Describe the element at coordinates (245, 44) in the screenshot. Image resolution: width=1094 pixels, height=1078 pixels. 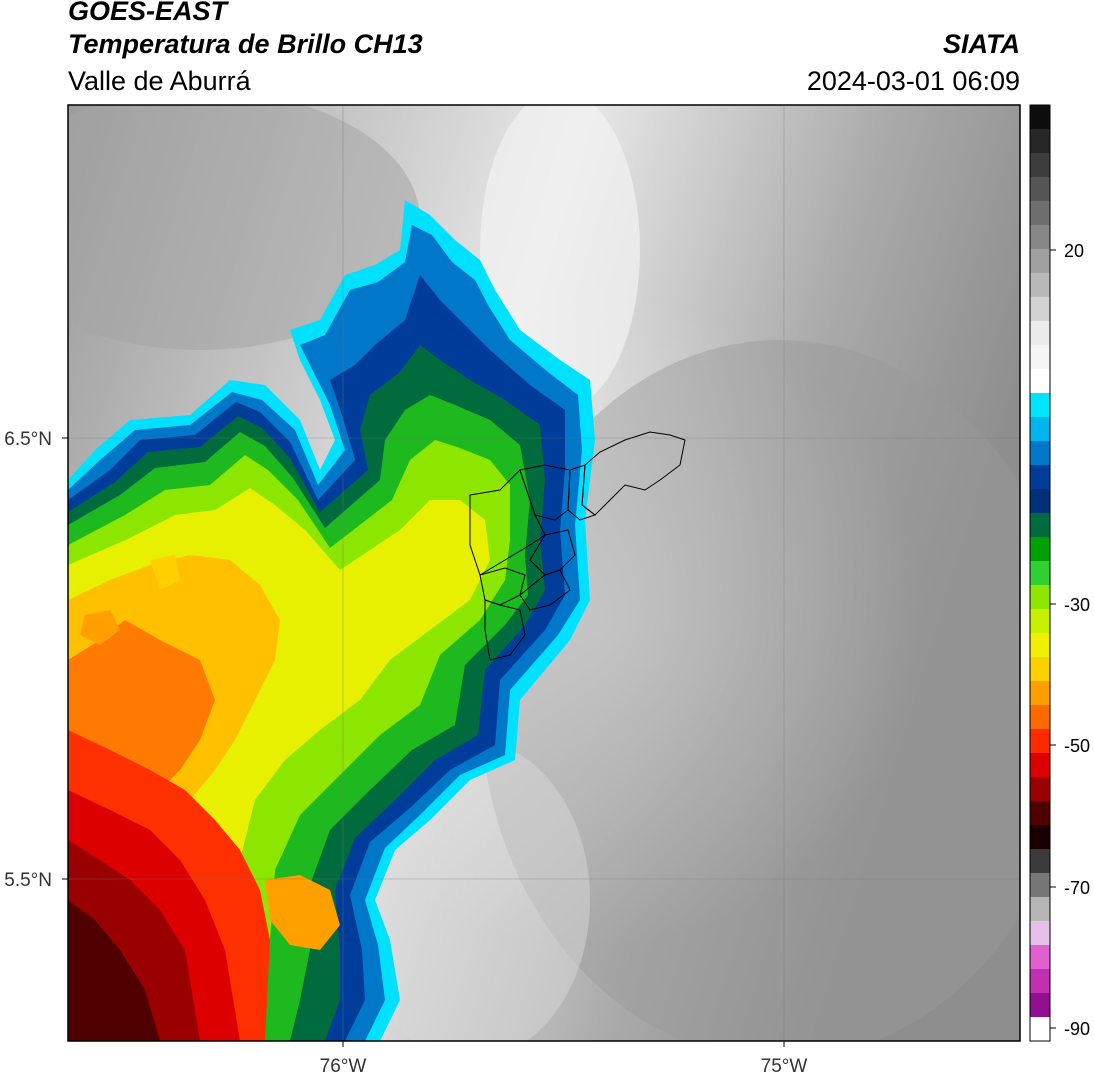
I see `product-title: Temperatura de Brillo CH13` at that location.